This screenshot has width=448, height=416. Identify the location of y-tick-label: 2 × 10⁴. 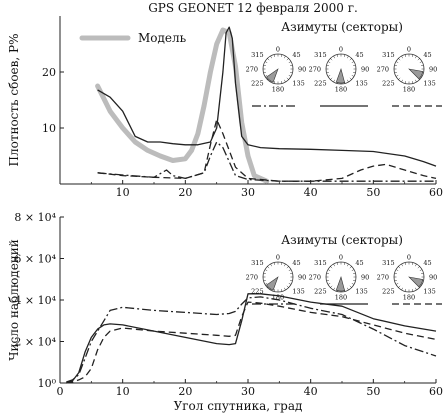
(35, 342).